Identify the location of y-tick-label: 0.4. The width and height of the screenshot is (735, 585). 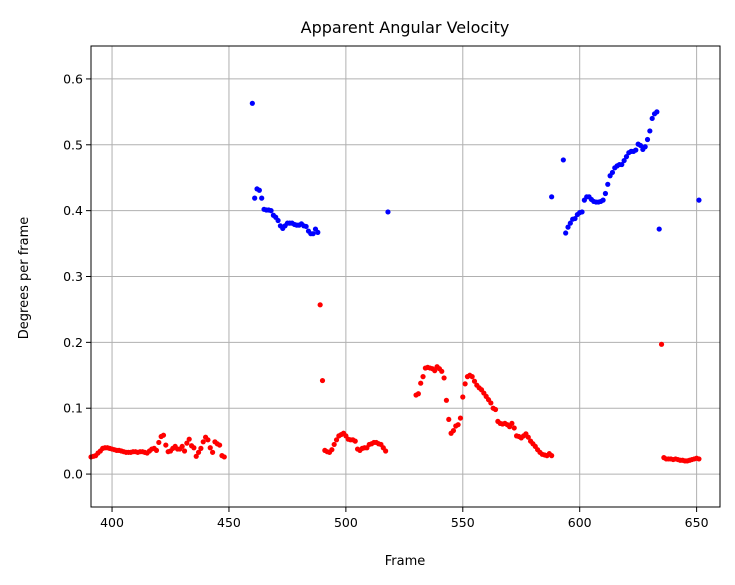
(73, 210).